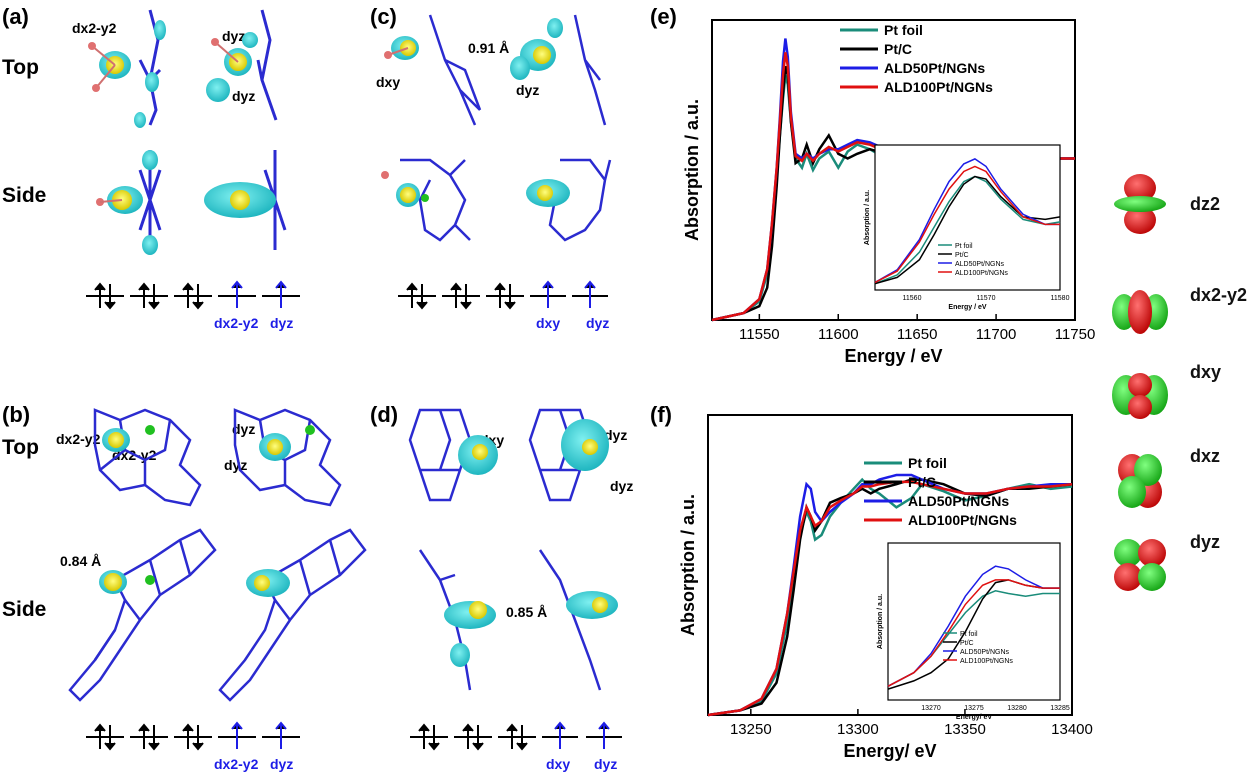 Image resolution: width=1256 pixels, height=781 pixels. Describe the element at coordinates (383, 16) in the screenshot. I see `panel-label-c: (c)` at that location.